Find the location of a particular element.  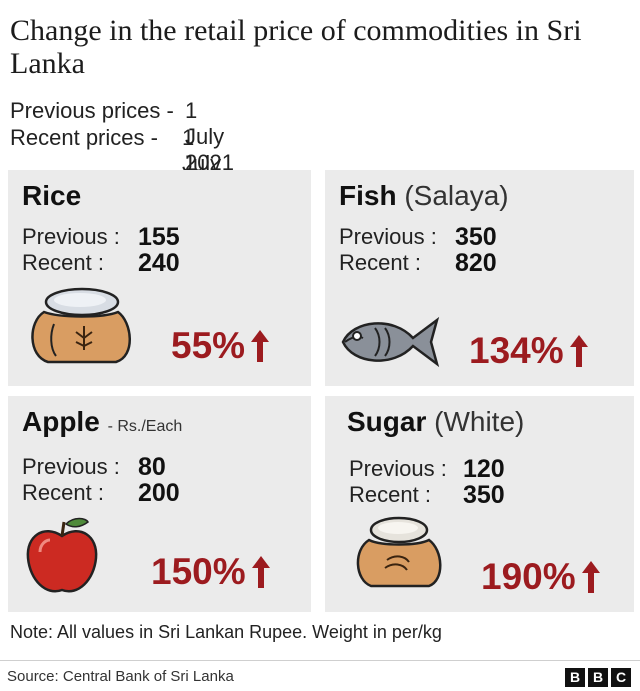

card-title: Sugar (White) is located at coordinates (436, 421).